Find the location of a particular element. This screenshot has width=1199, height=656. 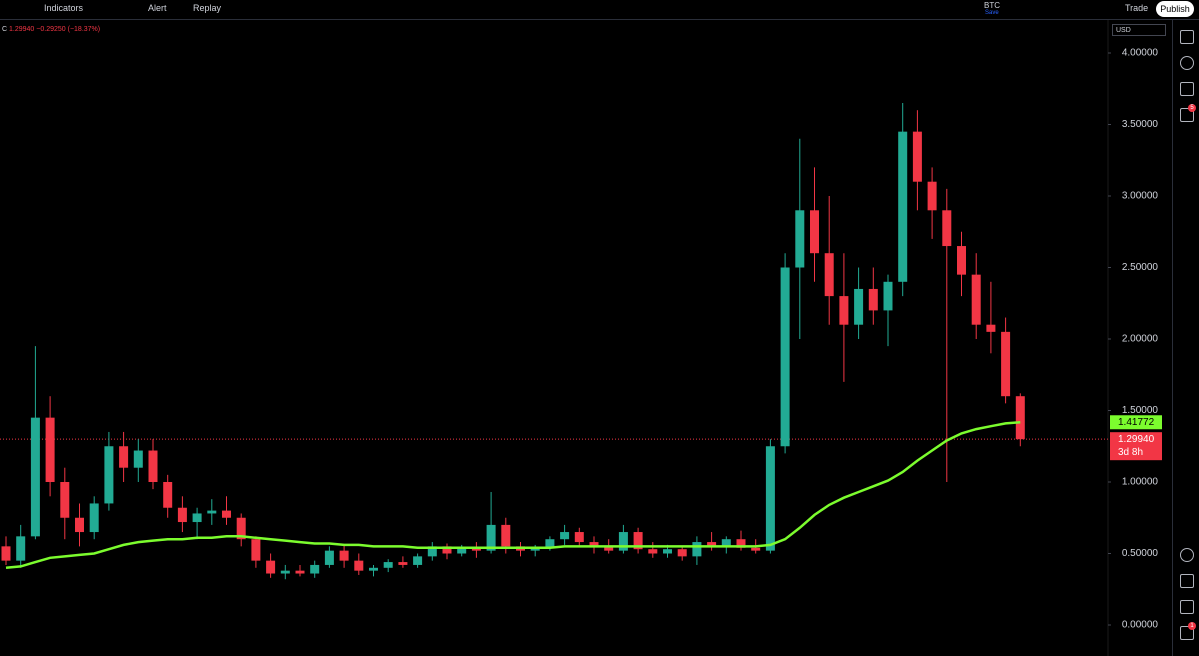

symbol: BTC is located at coordinates (992, 5).